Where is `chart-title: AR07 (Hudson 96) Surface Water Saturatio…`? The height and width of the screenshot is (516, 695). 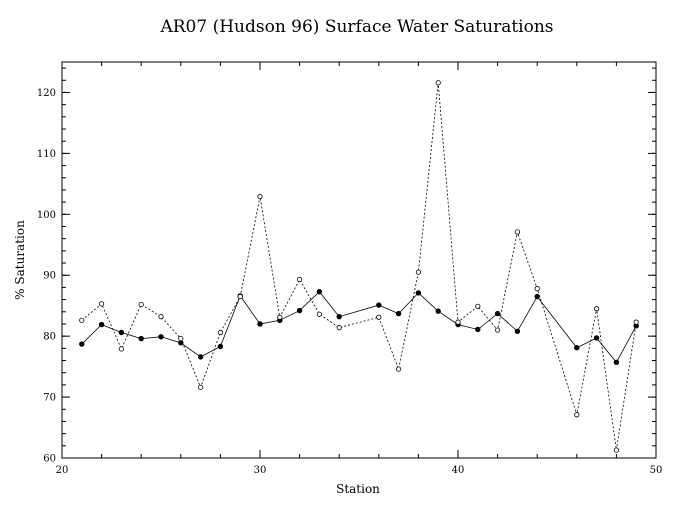 chart-title: AR07 (Hudson 96) Surface Water Saturatio… is located at coordinates (356, 27).